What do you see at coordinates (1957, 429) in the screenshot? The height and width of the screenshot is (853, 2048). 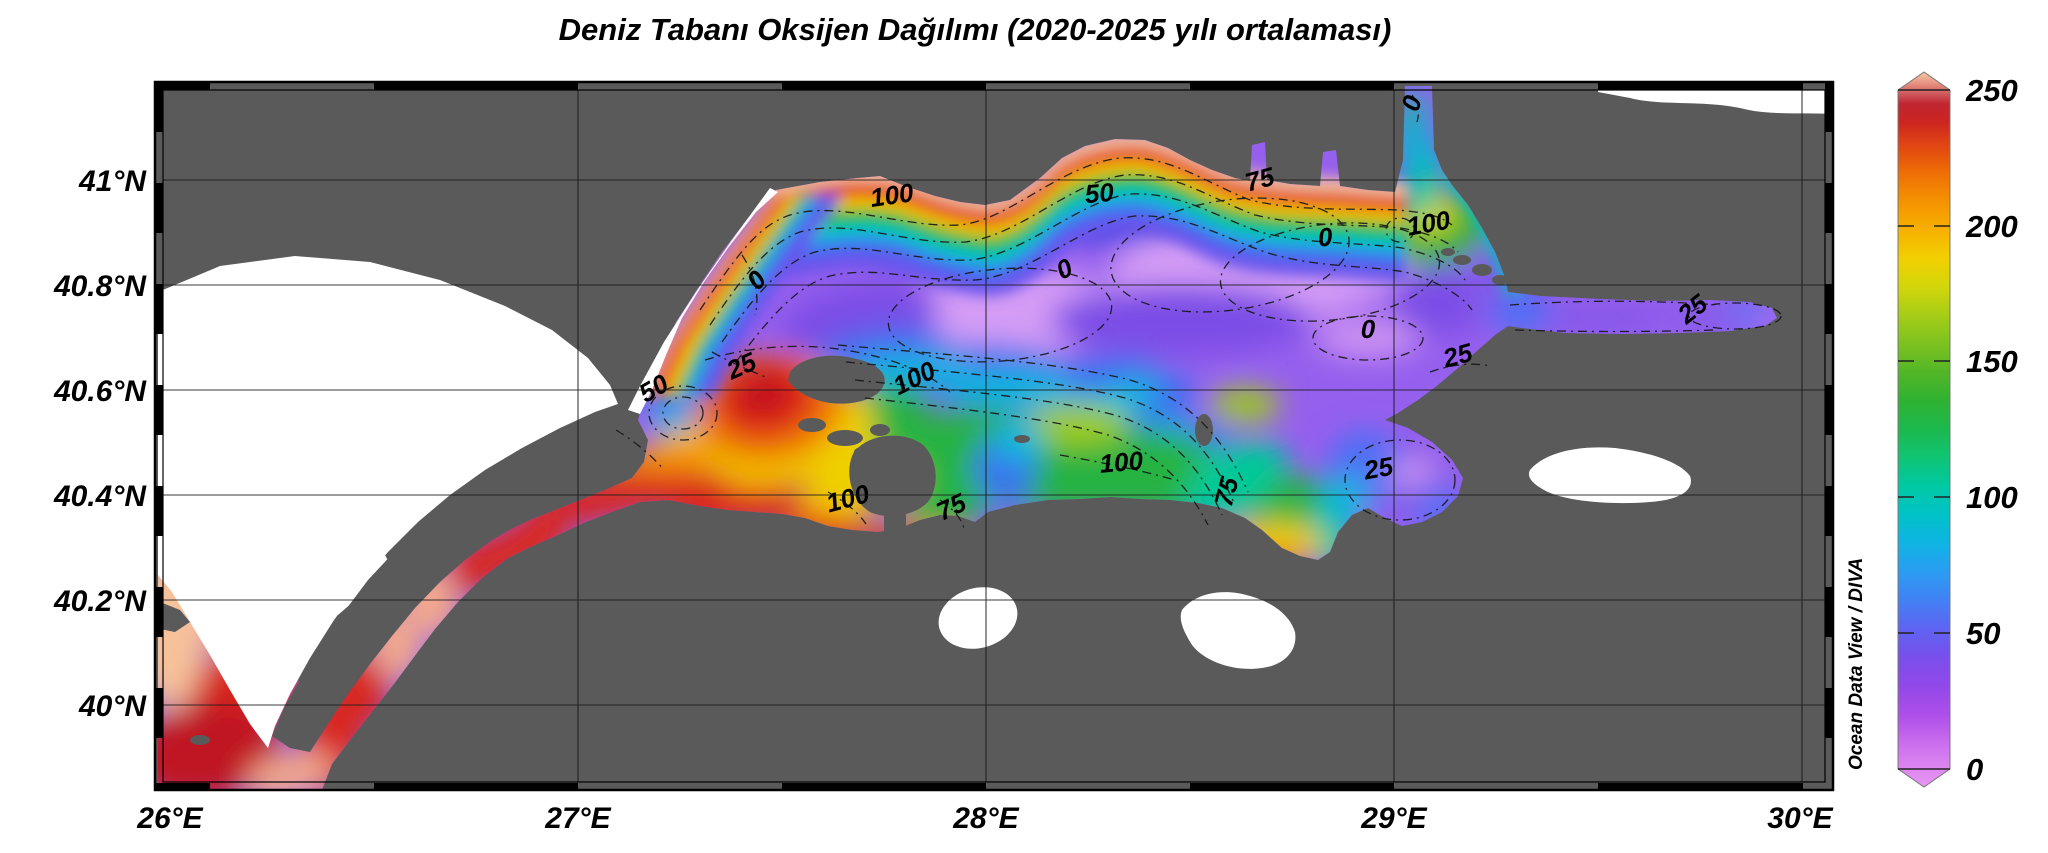 I see `colorbar: 250 200 150 100 50 0` at bounding box center [1957, 429].